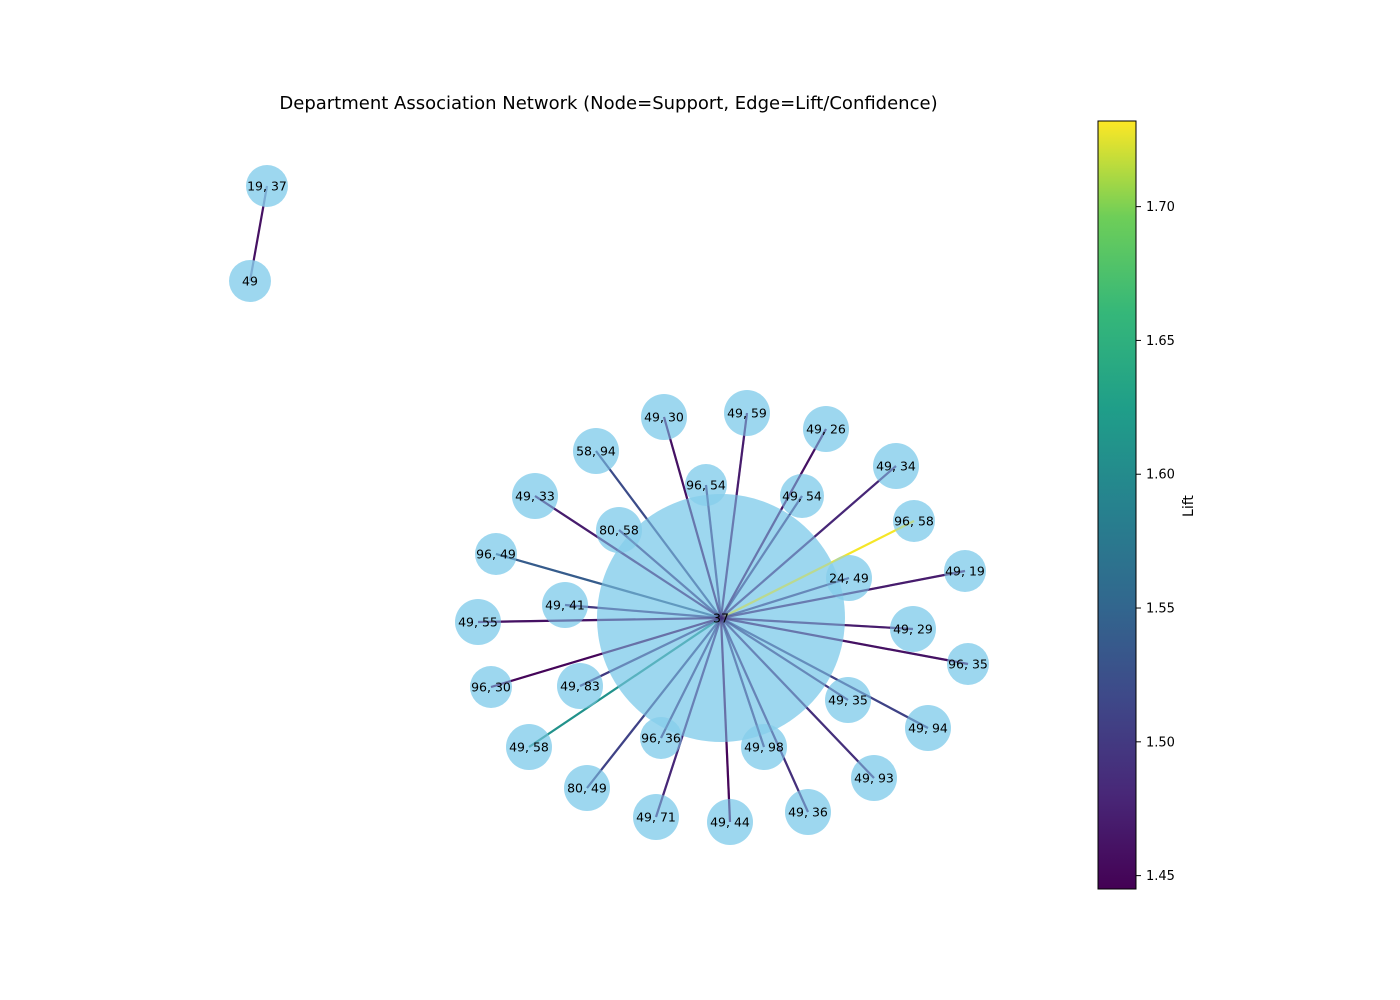 Image resolution: width=1400 pixels, height=1000 pixels. What do you see at coordinates (1117, 505) in the screenshot?
I see `colorbar-gradient` at bounding box center [1117, 505].